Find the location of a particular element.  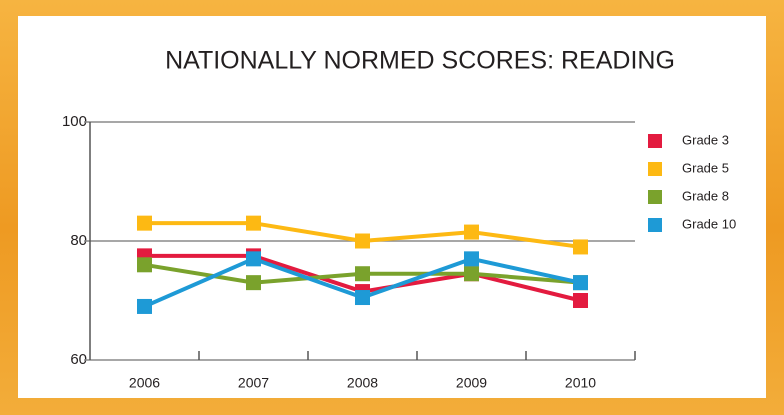

x-tick-label: 2009 is located at coordinates (471, 383).